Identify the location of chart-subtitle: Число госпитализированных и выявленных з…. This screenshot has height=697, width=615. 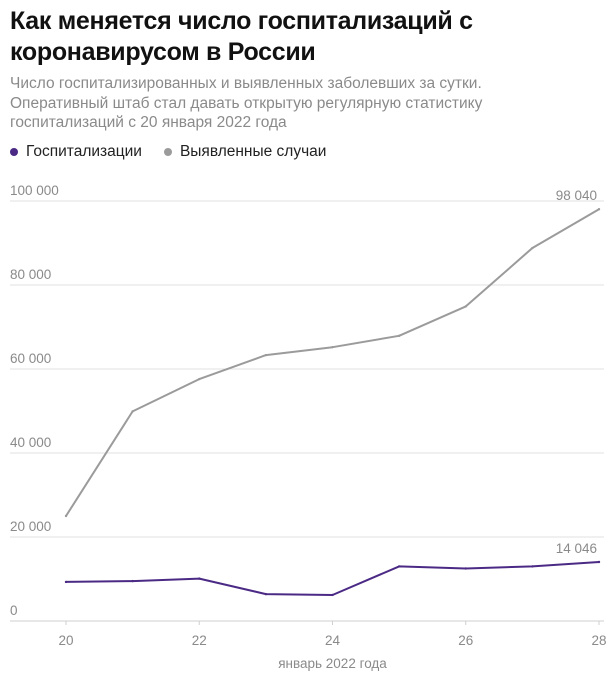
(246, 103).